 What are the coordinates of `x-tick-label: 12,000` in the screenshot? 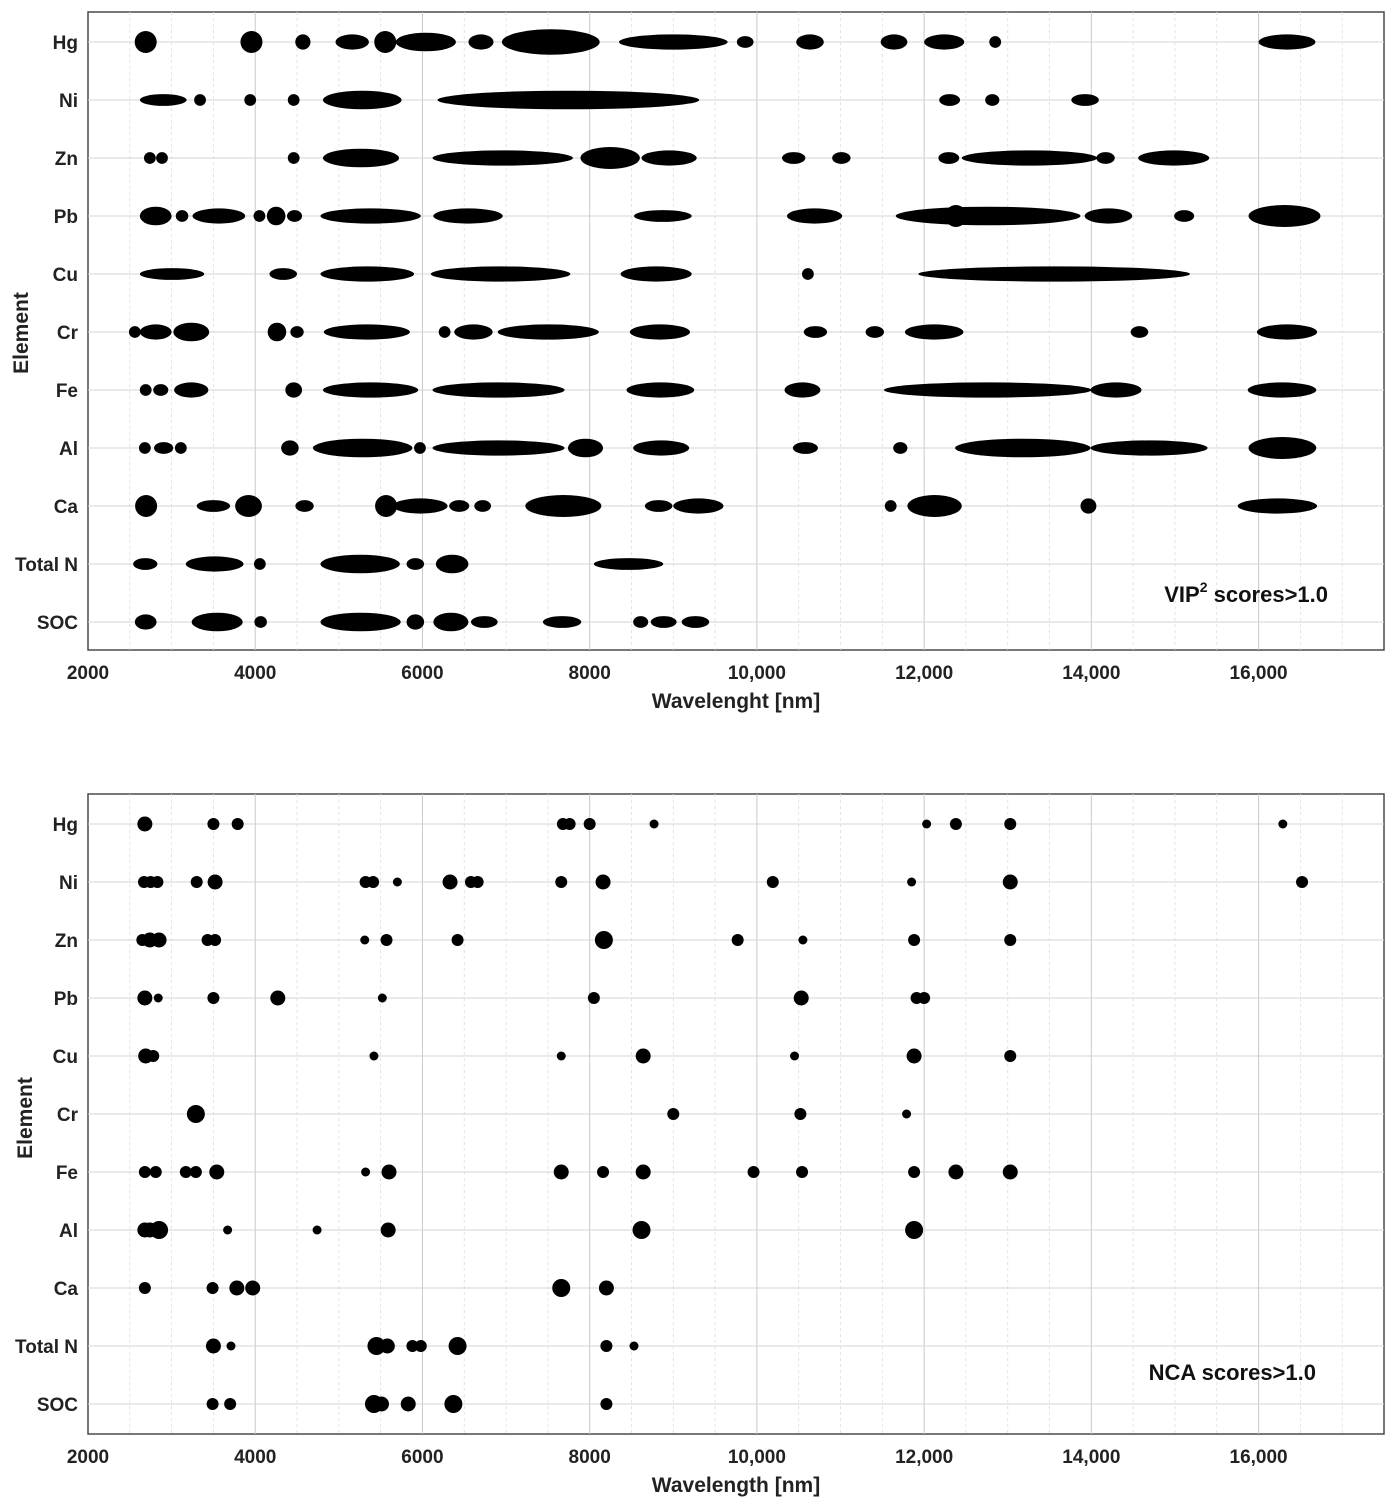 It's located at (924, 1457).